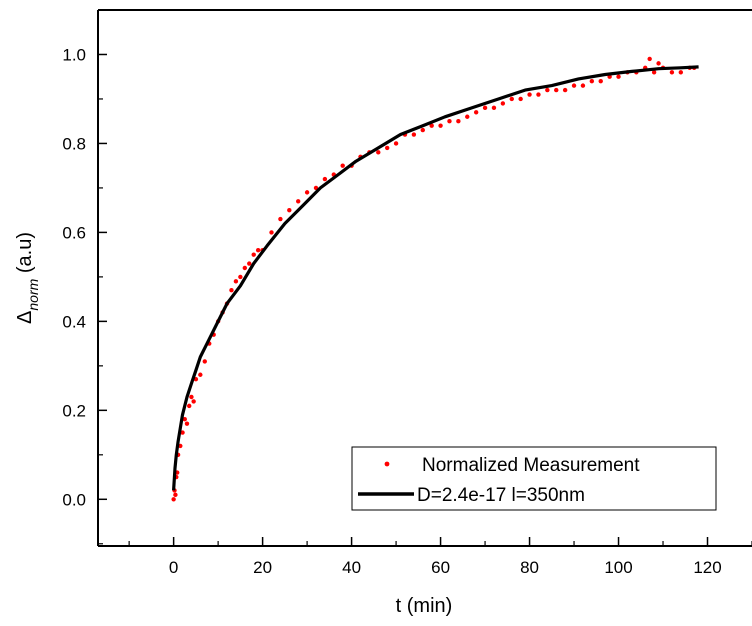  Describe the element at coordinates (501, 495) in the screenshot. I see `legend-label-fit: D=2.4e-17 l=350nm` at that location.